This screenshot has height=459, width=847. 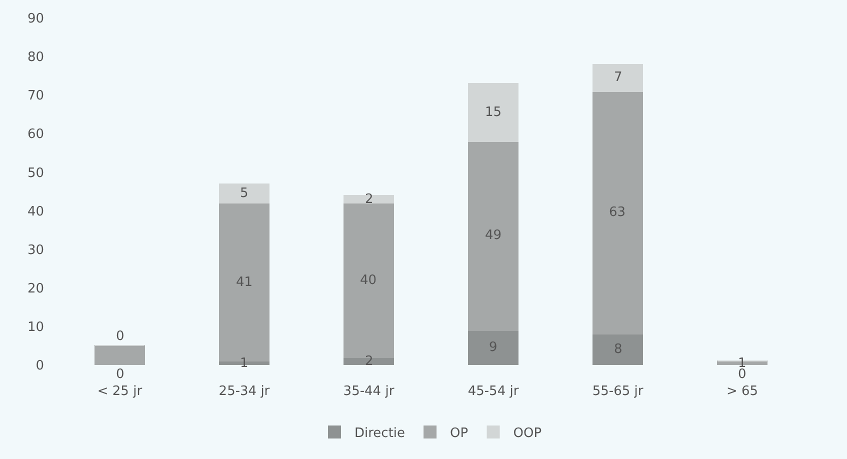 I want to click on y-tick-label: 40, so click(x=35, y=212).